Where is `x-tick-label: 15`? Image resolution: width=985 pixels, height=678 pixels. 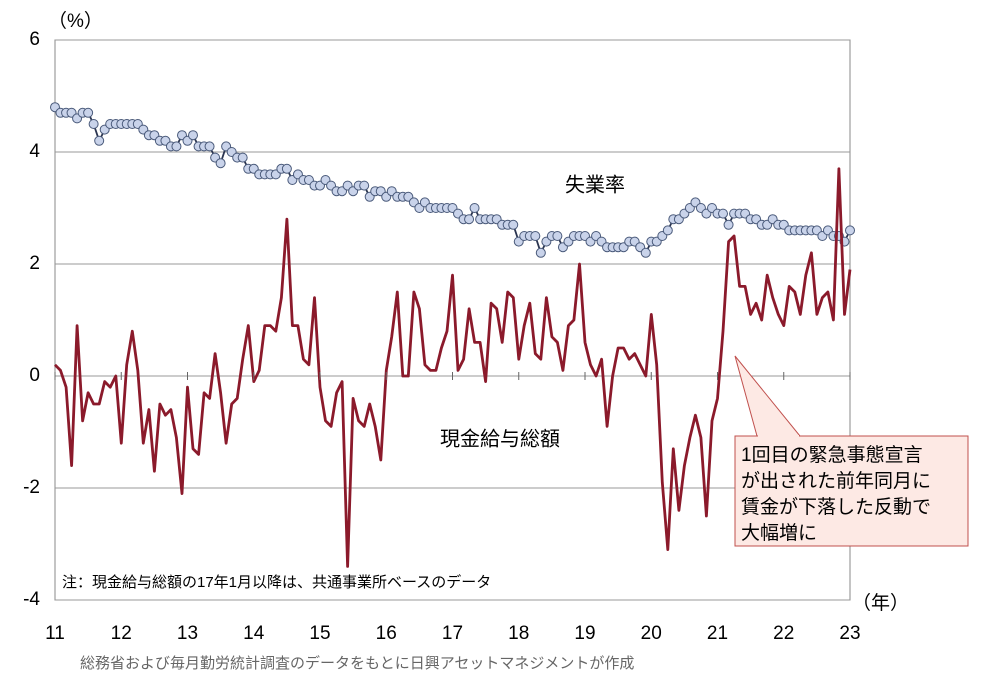 x-tick-label: 15 is located at coordinates (319, 633).